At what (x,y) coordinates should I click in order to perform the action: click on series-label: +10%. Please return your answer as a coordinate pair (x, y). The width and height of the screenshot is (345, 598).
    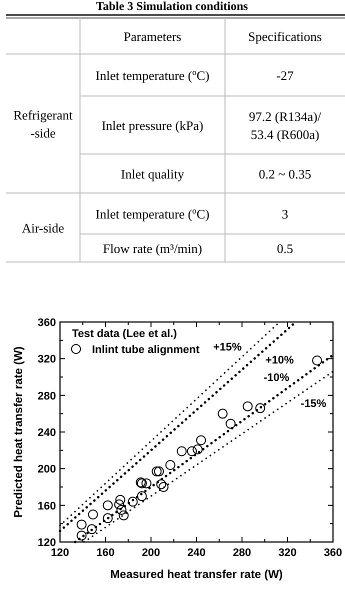
    Looking at the image, I should click on (279, 360).